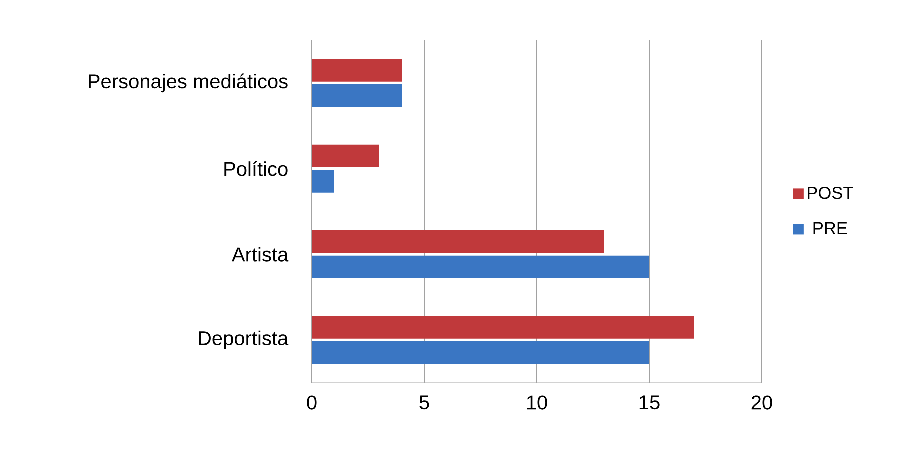 The height and width of the screenshot is (463, 911). Describe the element at coordinates (312, 403) in the screenshot. I see `x-tick-label: 0` at that location.